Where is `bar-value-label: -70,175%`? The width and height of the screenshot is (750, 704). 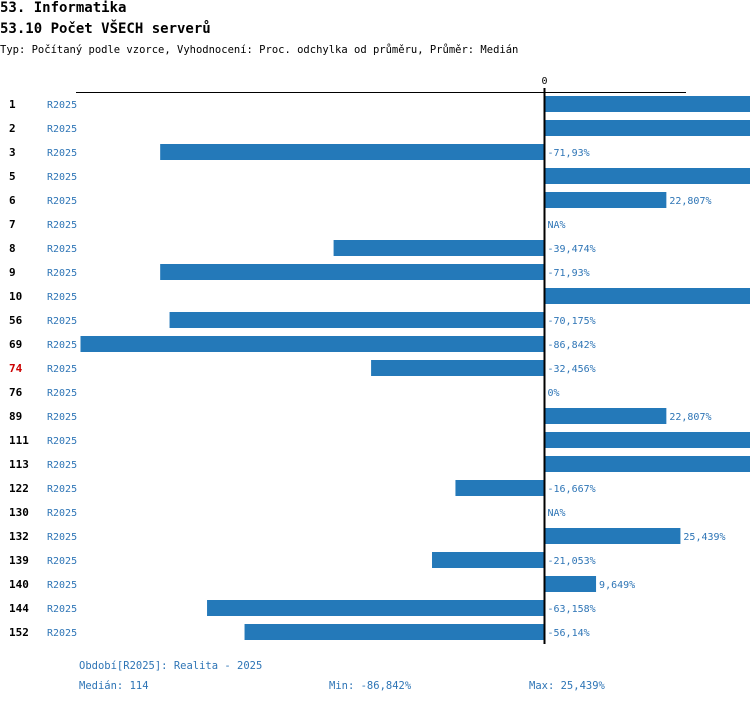 bar-value-label: -70,175% is located at coordinates (572, 321).